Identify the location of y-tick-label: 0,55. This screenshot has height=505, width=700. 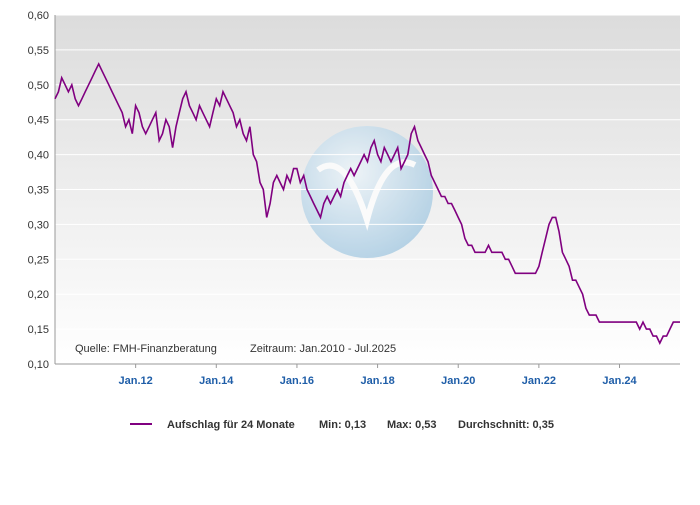
(38, 51).